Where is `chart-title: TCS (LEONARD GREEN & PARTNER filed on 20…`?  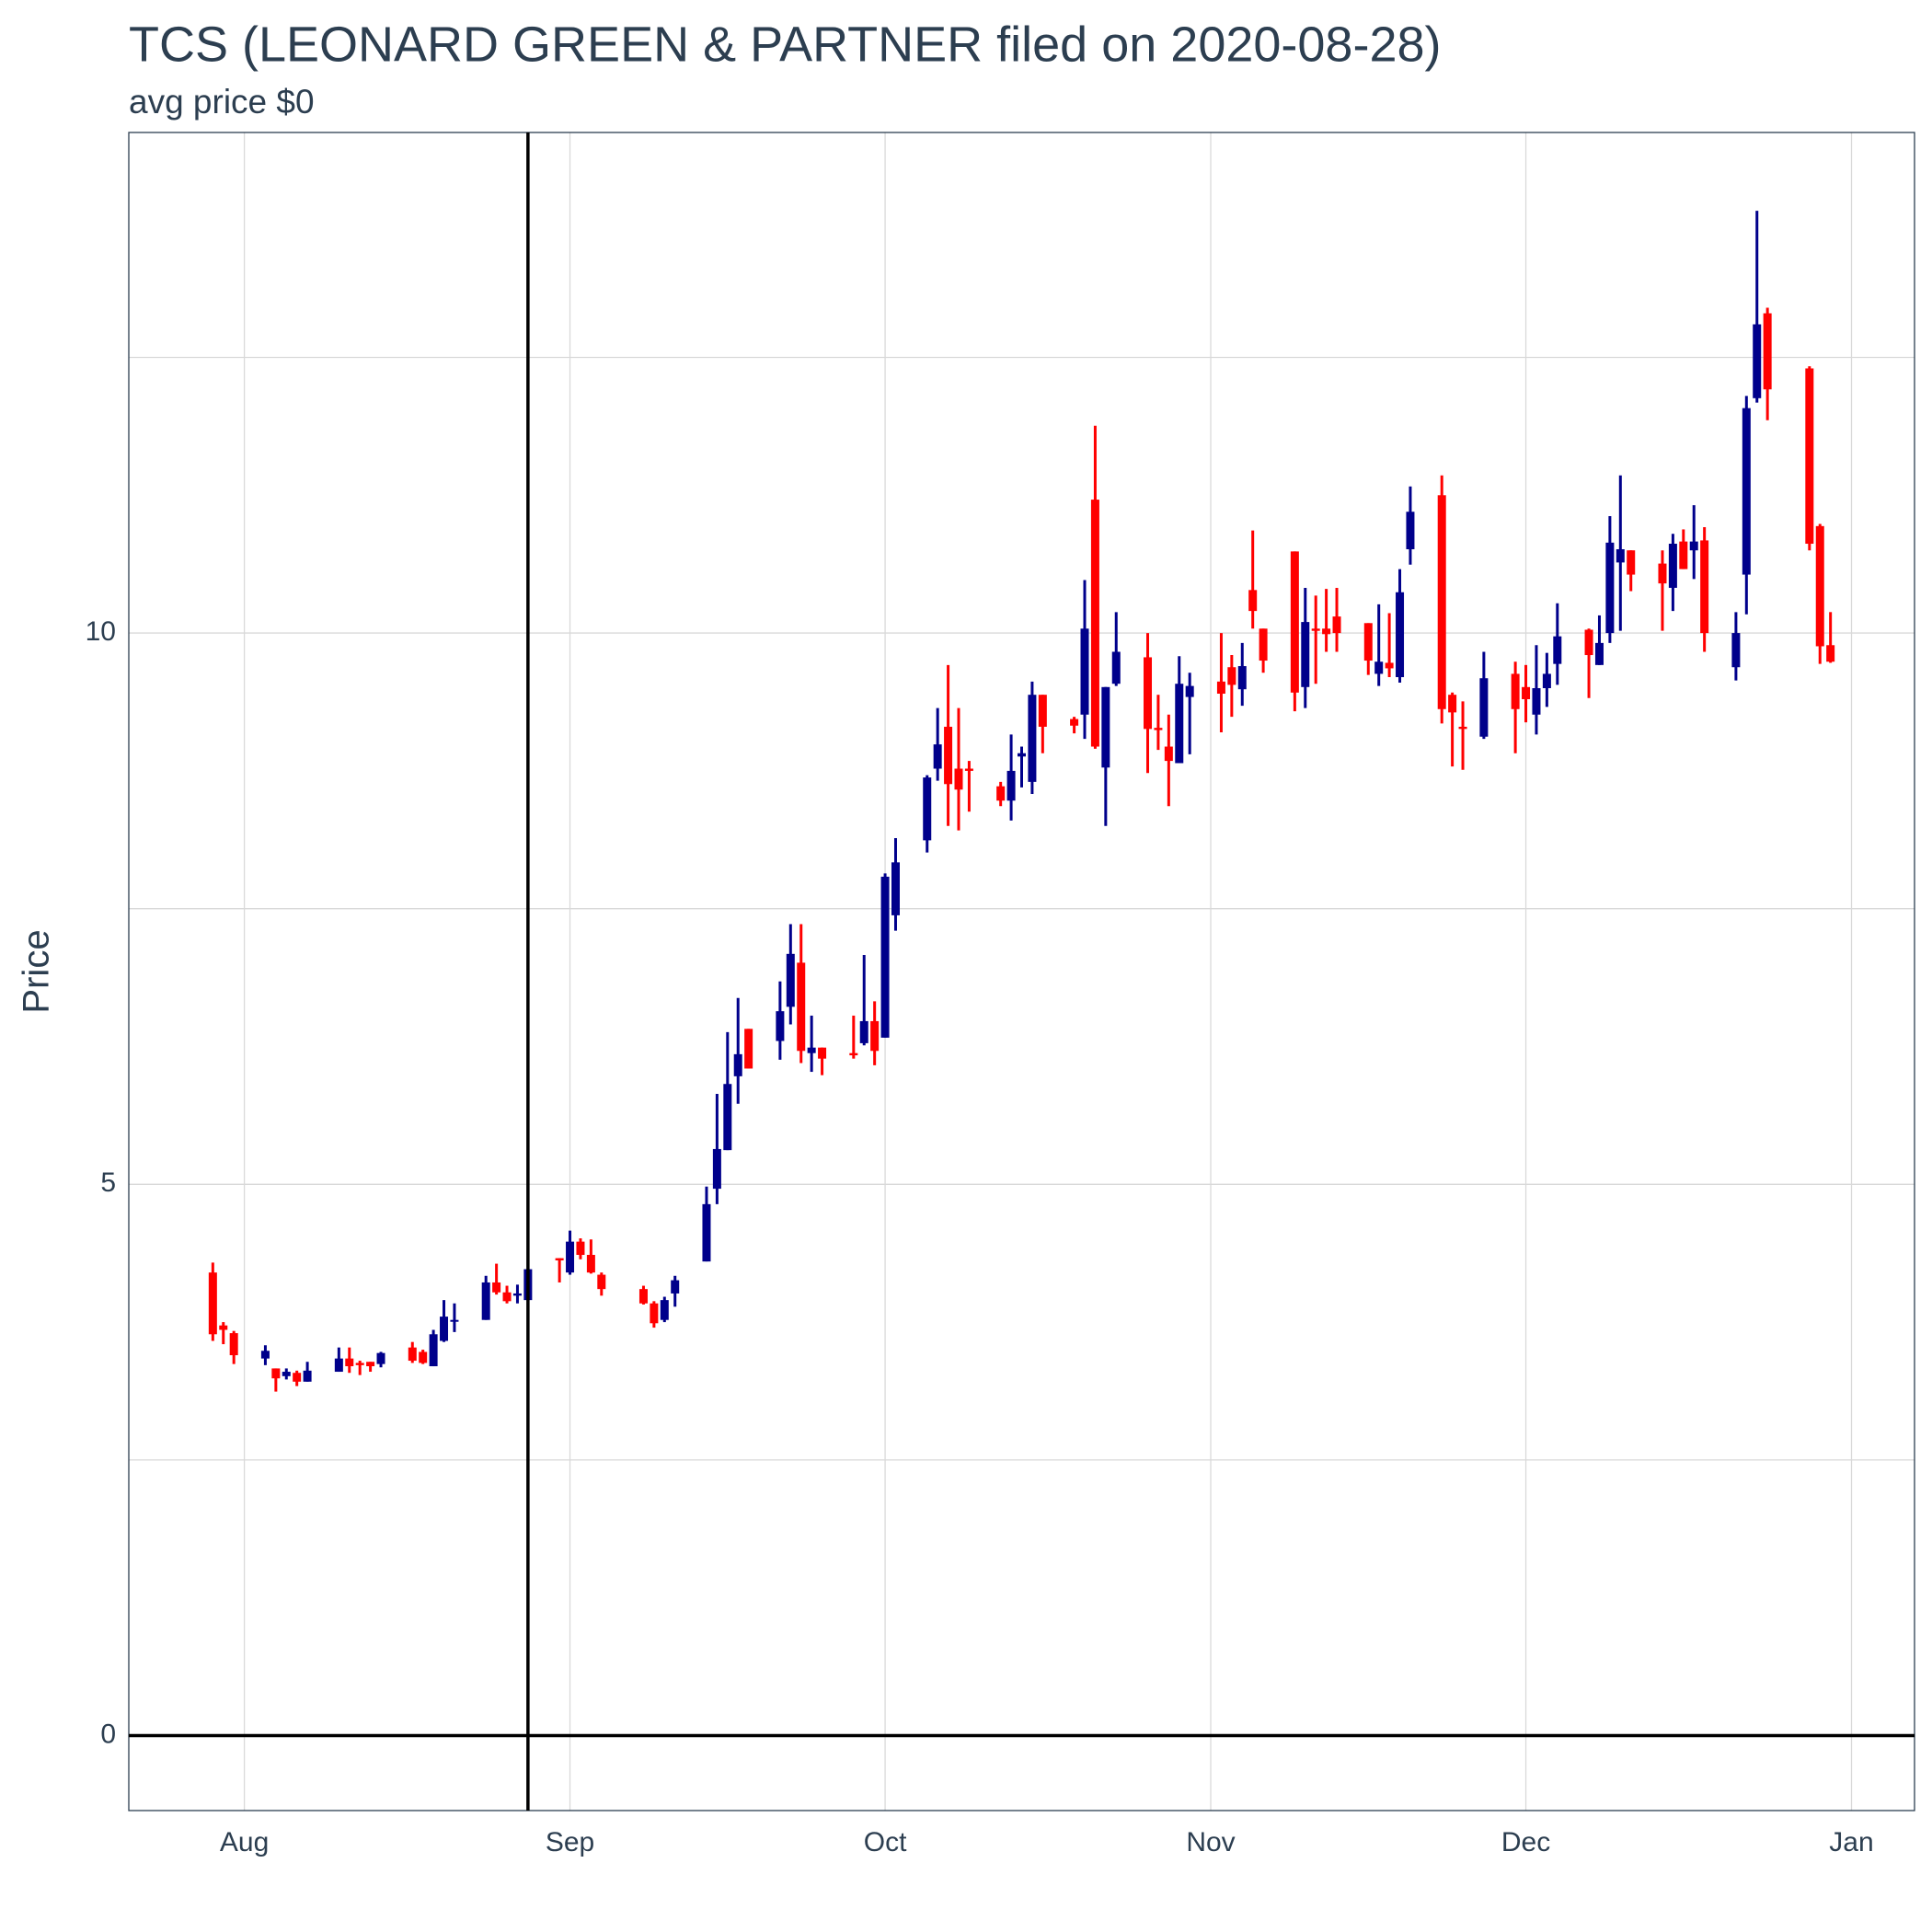 chart-title: TCS (LEONARD GREEN & PARTNER filed on 20… is located at coordinates (785, 44).